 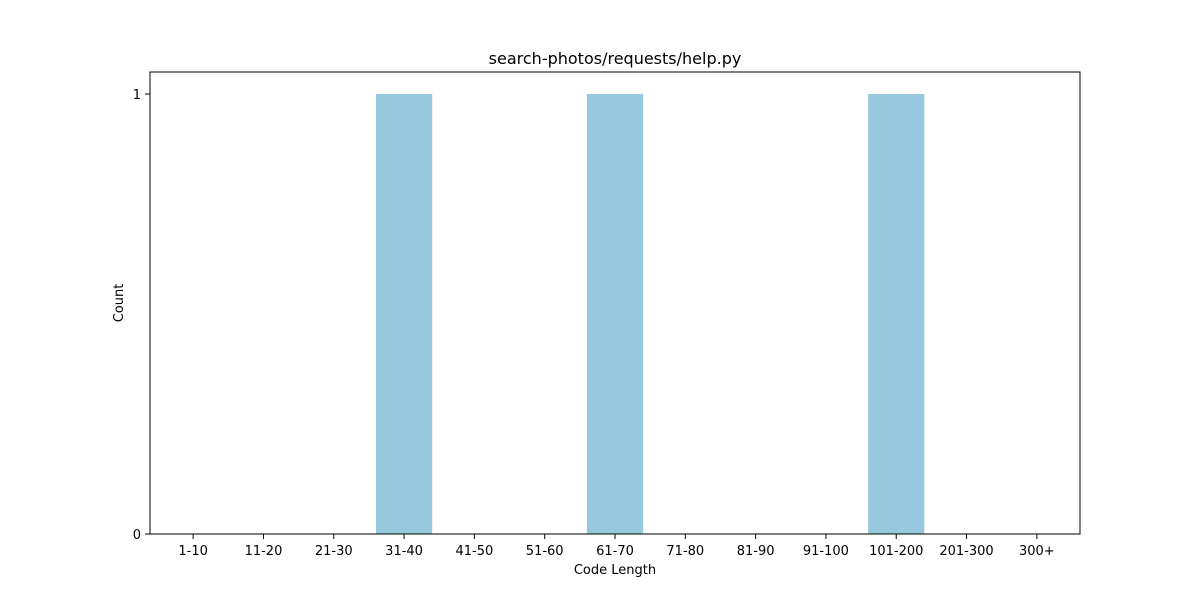 I want to click on x-tick-label: 11-20, so click(x=264, y=551).